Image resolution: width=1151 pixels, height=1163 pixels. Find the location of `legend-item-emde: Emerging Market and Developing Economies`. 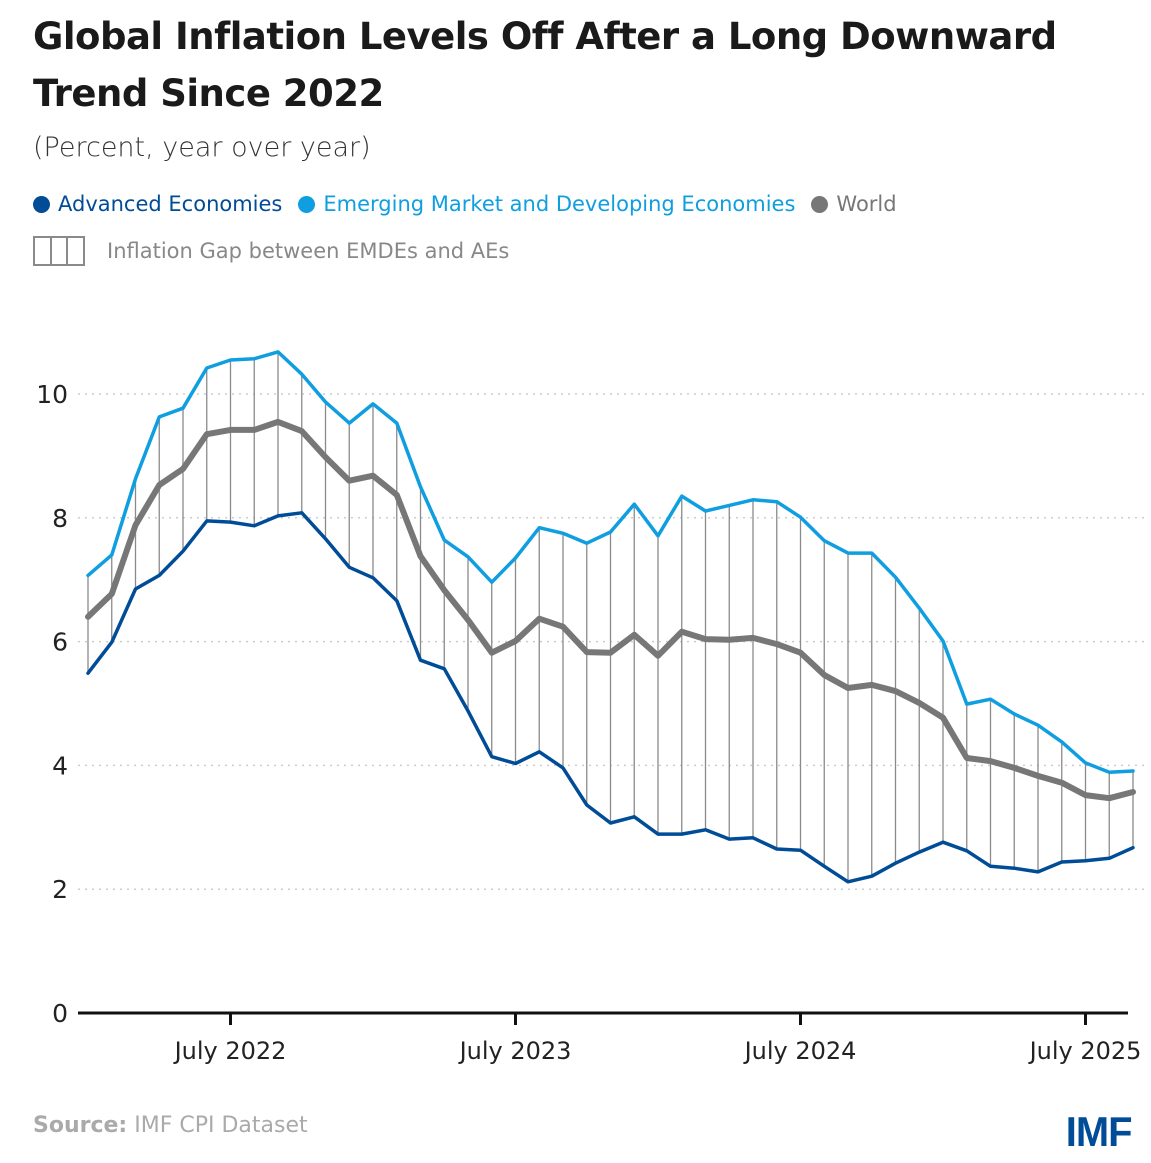

legend-item-emde: Emerging Market and Developing Economies is located at coordinates (546, 204).